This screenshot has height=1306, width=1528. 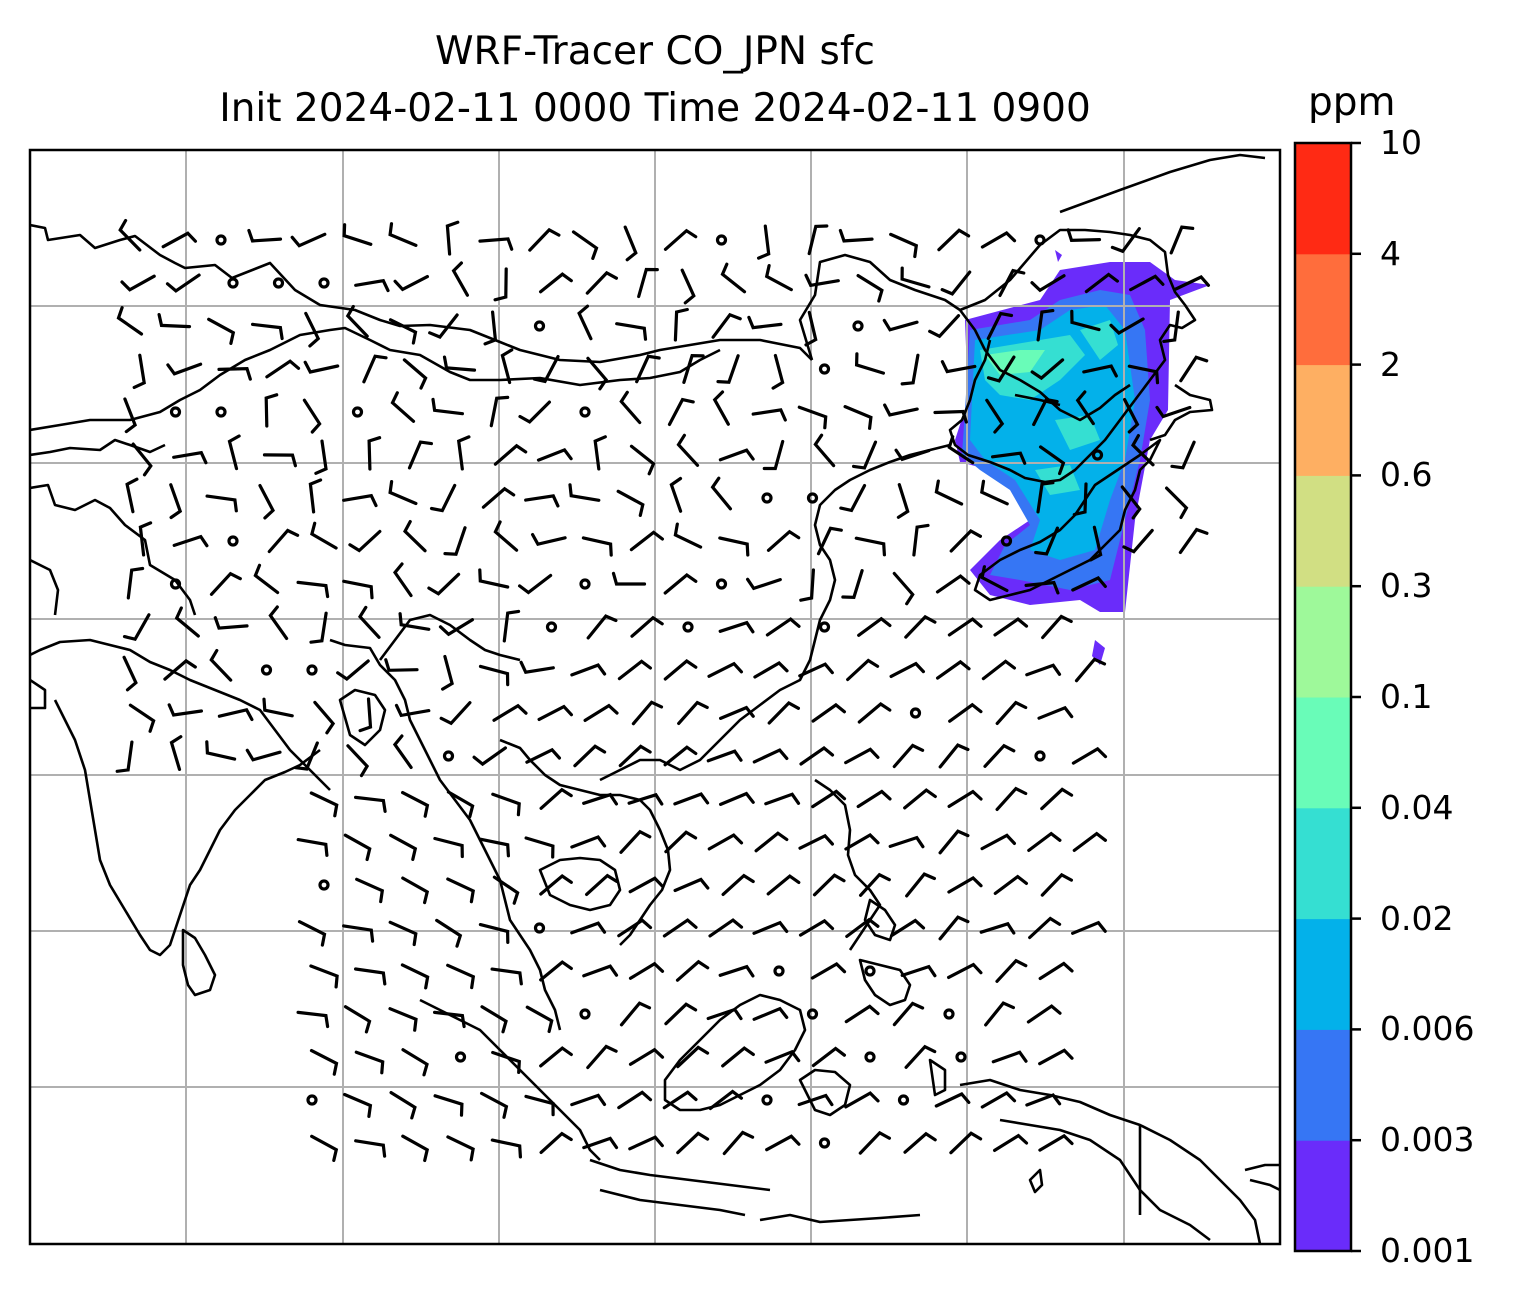 I want to click on colorbar-tick-label: 2, so click(x=1390, y=364).